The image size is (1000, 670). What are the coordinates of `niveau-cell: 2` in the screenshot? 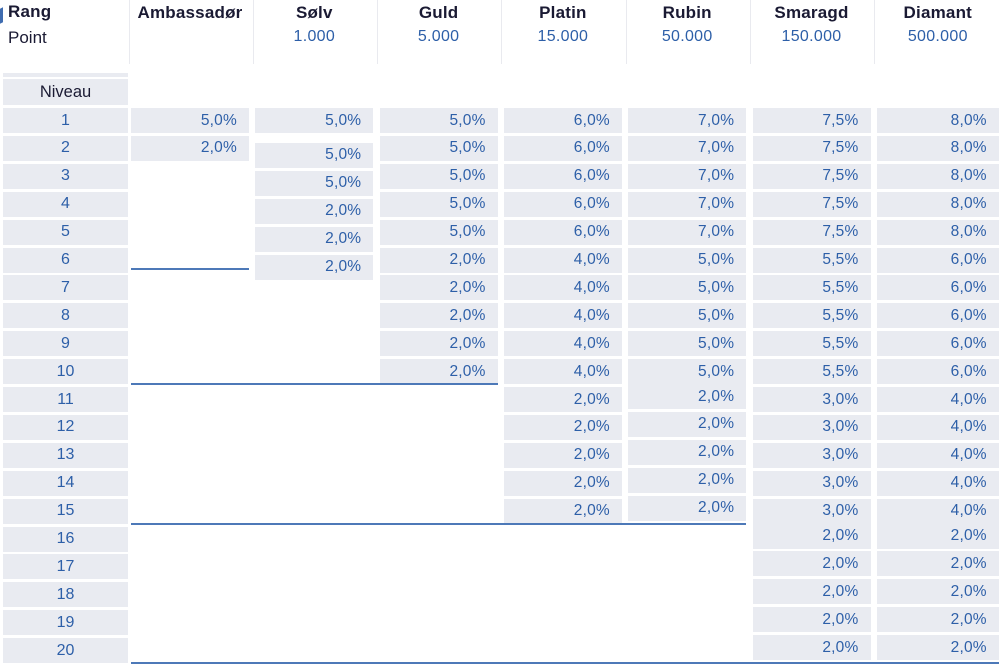 It's located at (65, 148).